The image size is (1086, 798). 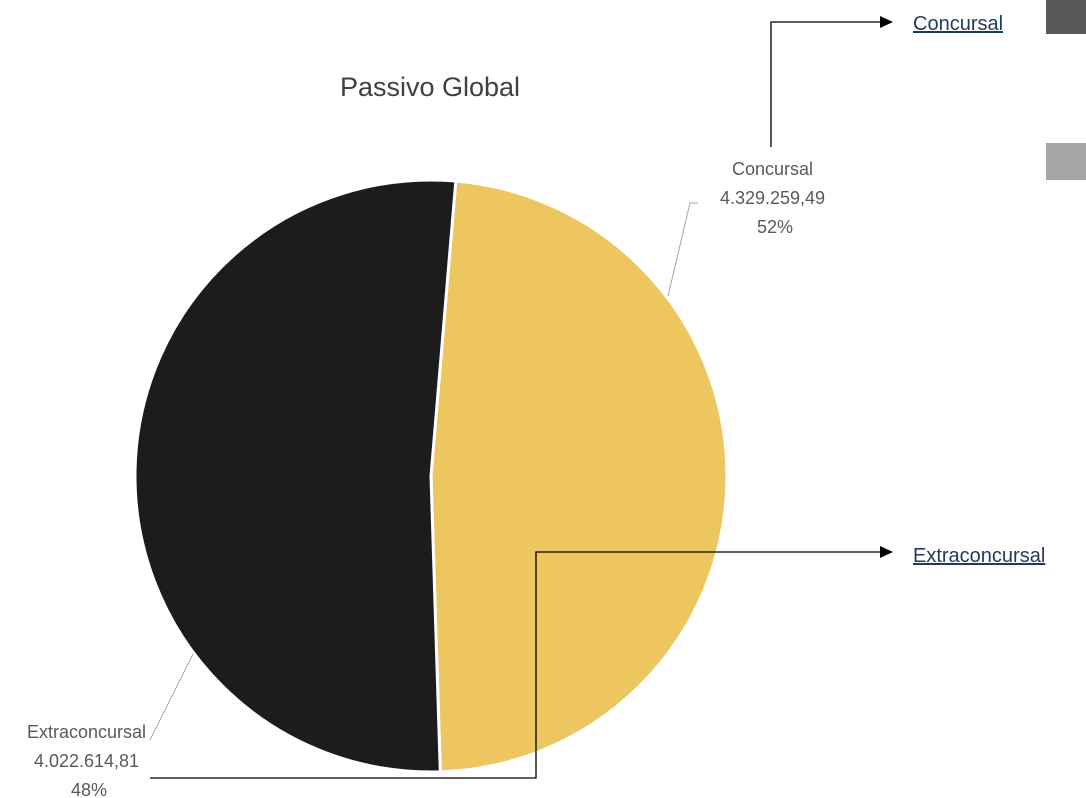 I want to click on concursal-connector-arrow, so click(x=826, y=84).